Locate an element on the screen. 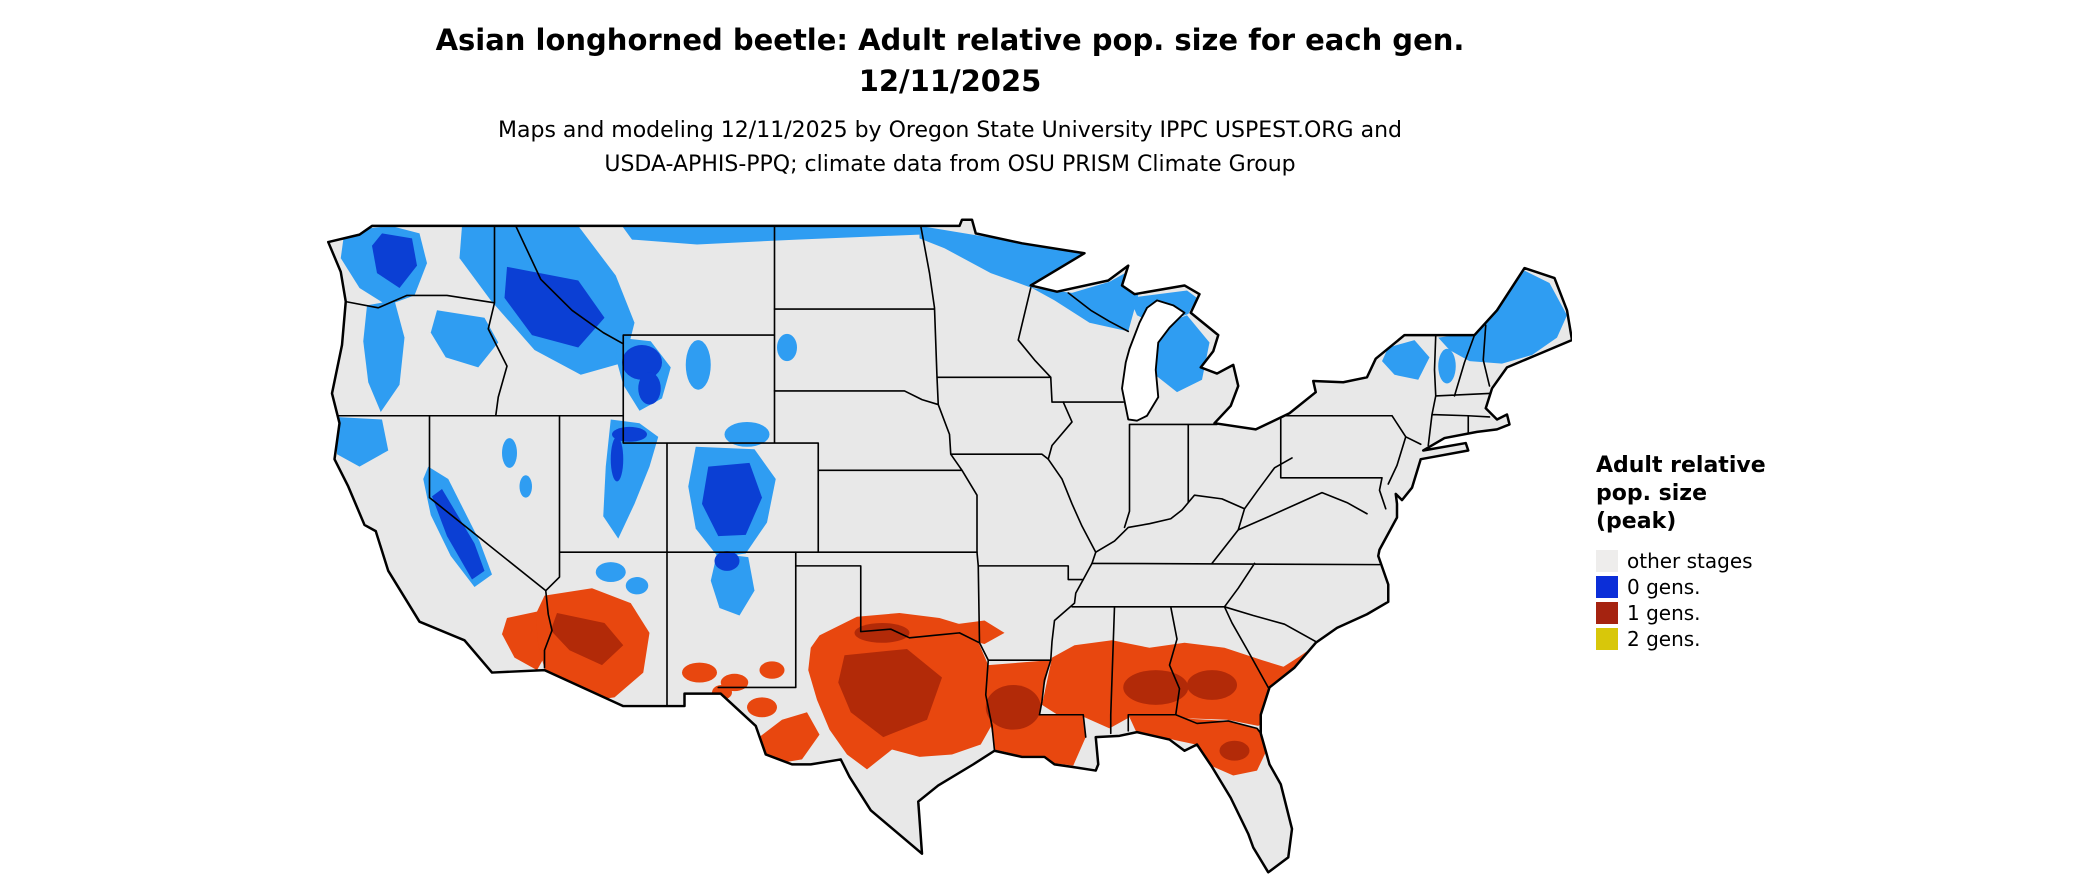 Image resolution: width=2100 pixels, height=892 pixels. one-gen-region-dark is located at coordinates (900, 687).